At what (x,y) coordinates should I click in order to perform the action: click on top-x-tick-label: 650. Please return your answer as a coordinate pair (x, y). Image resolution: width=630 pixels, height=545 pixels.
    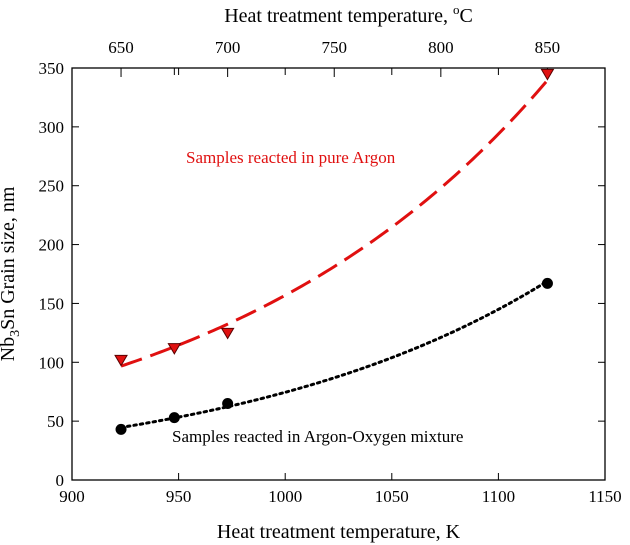
    Looking at the image, I should click on (121, 47).